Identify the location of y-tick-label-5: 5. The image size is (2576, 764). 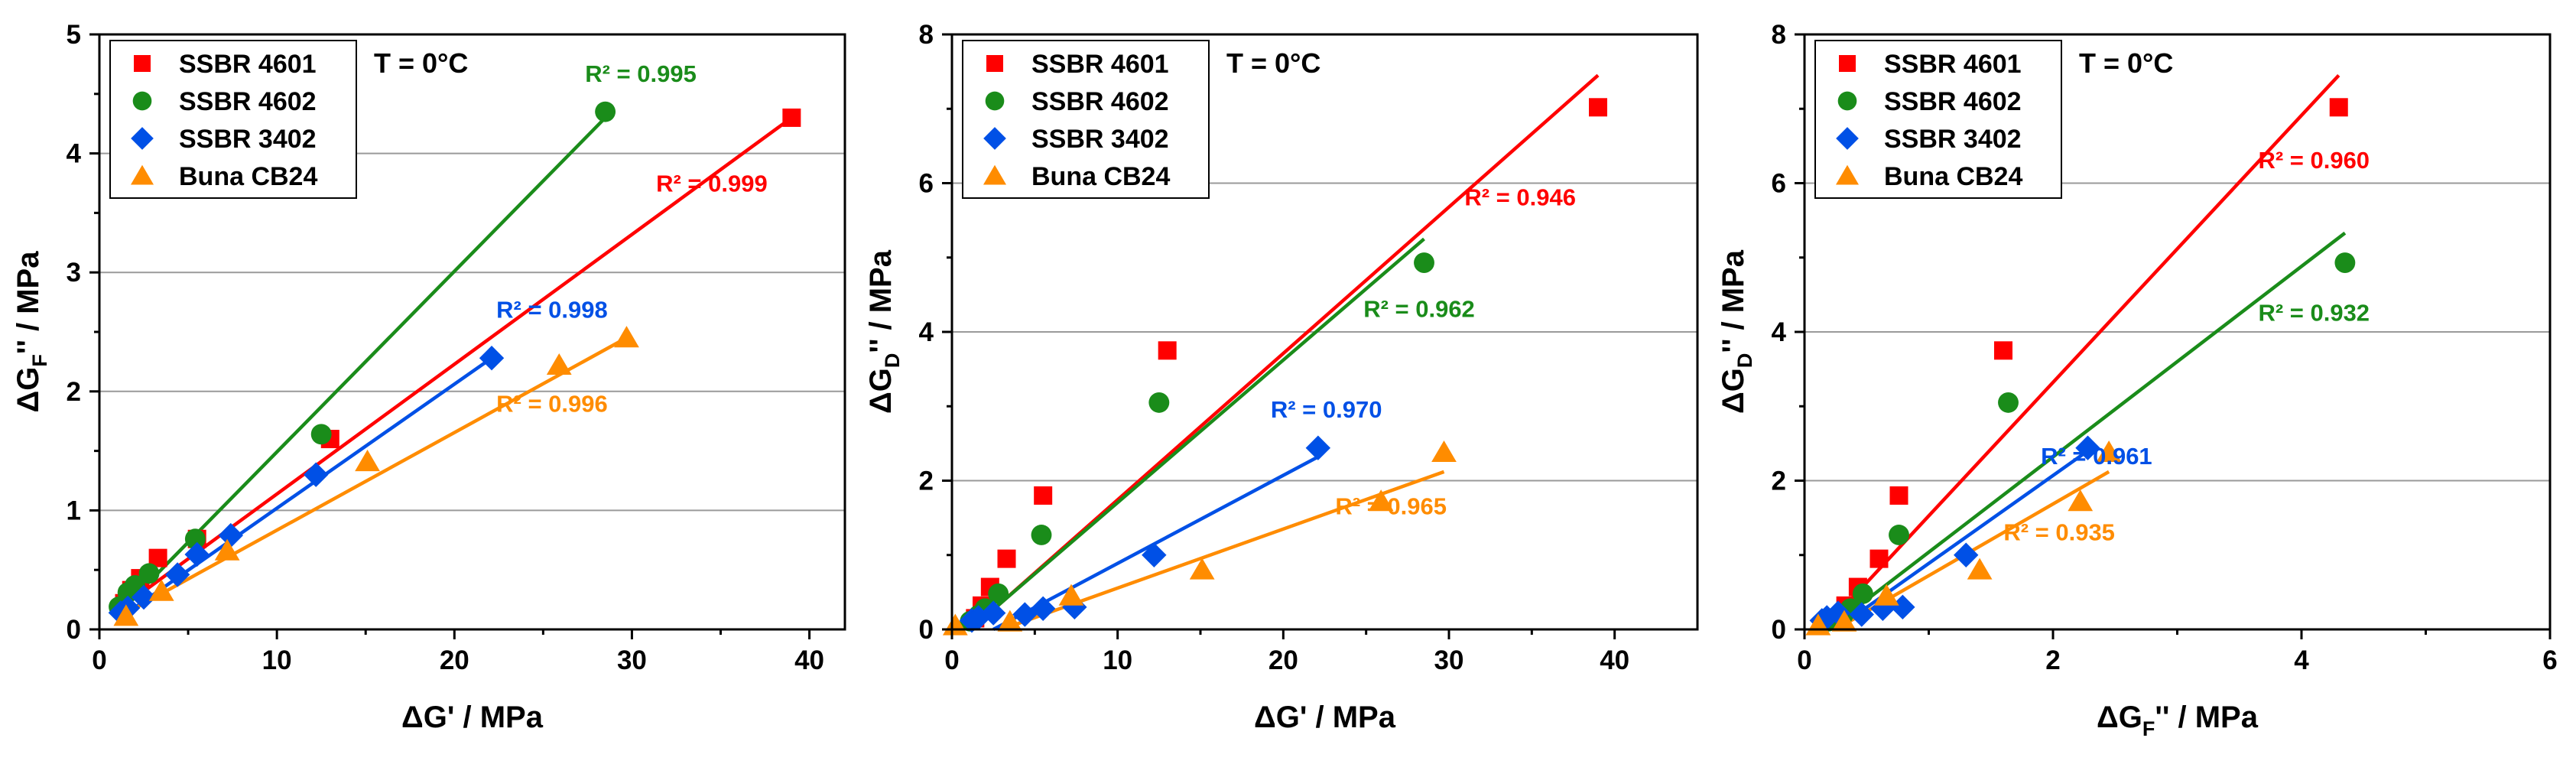
(74, 35).